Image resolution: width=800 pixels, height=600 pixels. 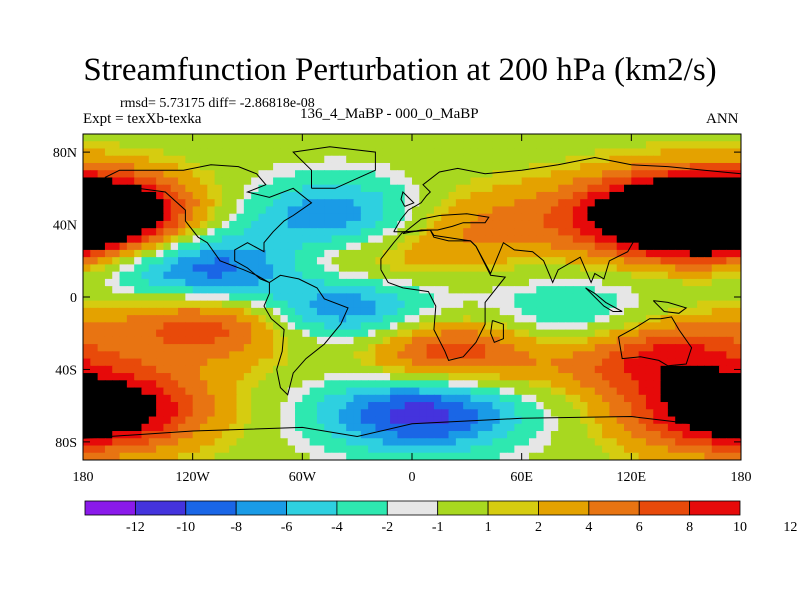 I want to click on colorbar-label: 6, so click(x=639, y=527).